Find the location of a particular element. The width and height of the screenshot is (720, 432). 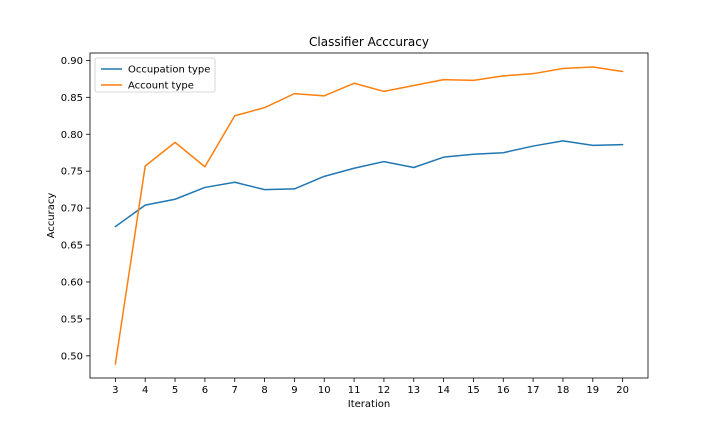

x-tick-label: 5 is located at coordinates (175, 390).